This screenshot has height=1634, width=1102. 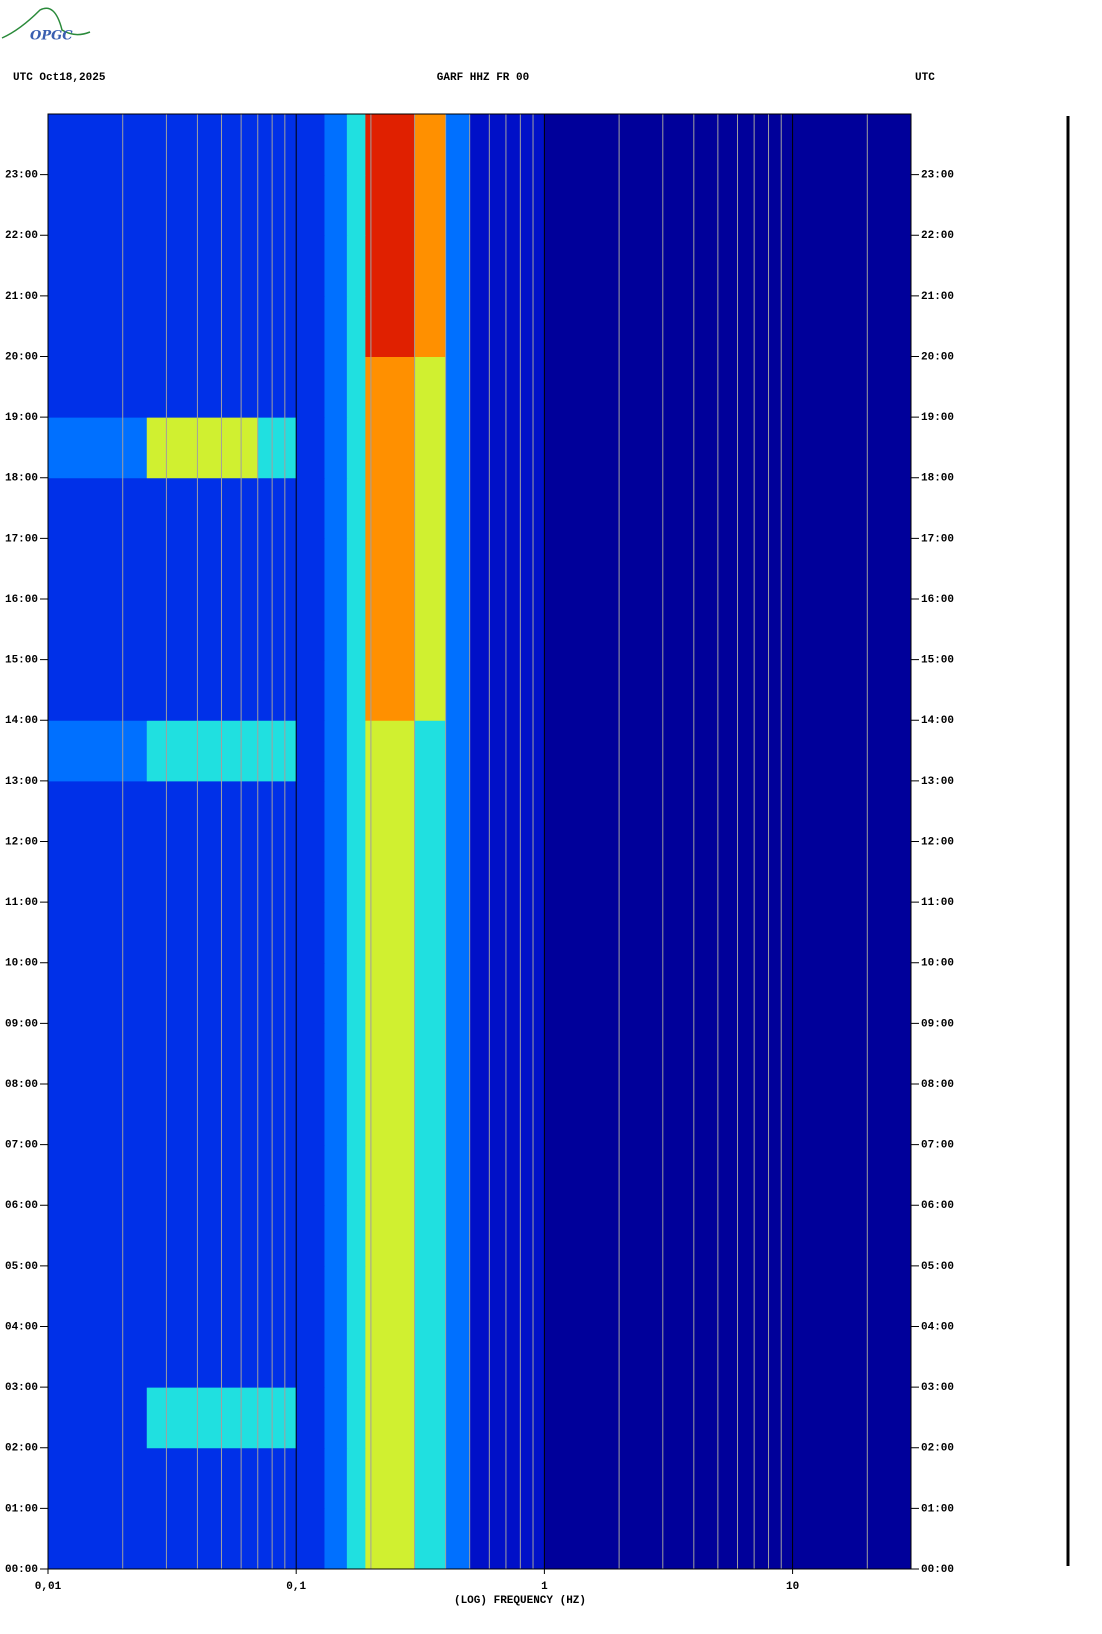 What do you see at coordinates (21, 782) in the screenshot?
I see `y-tick-label: 13:00` at bounding box center [21, 782].